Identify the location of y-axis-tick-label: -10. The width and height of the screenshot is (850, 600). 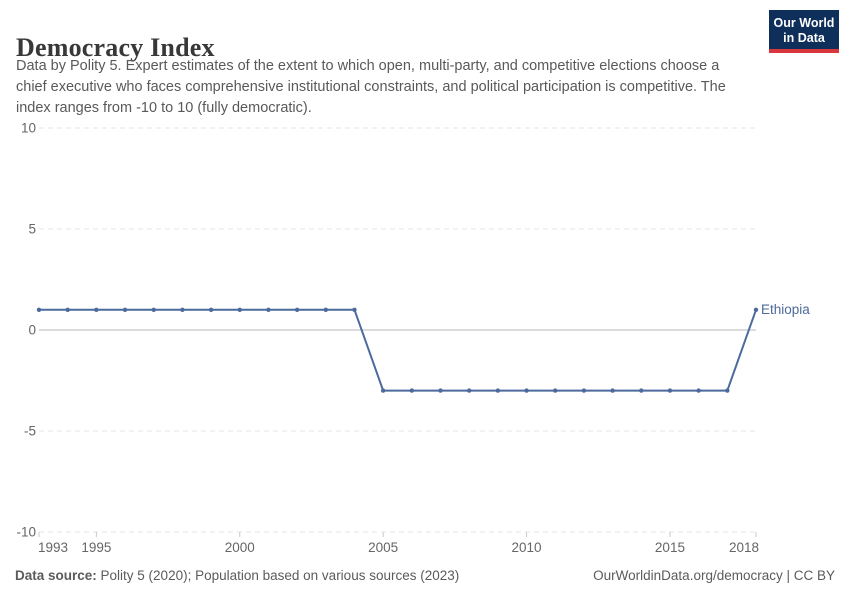
(26, 532).